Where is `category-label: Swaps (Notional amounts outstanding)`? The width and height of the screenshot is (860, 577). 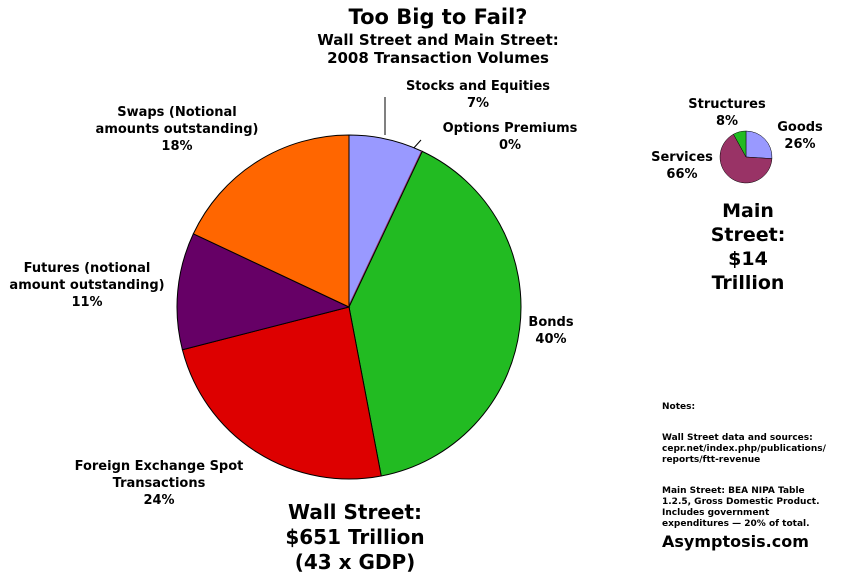 category-label: Swaps (Notional amounts outstanding) is located at coordinates (177, 121).